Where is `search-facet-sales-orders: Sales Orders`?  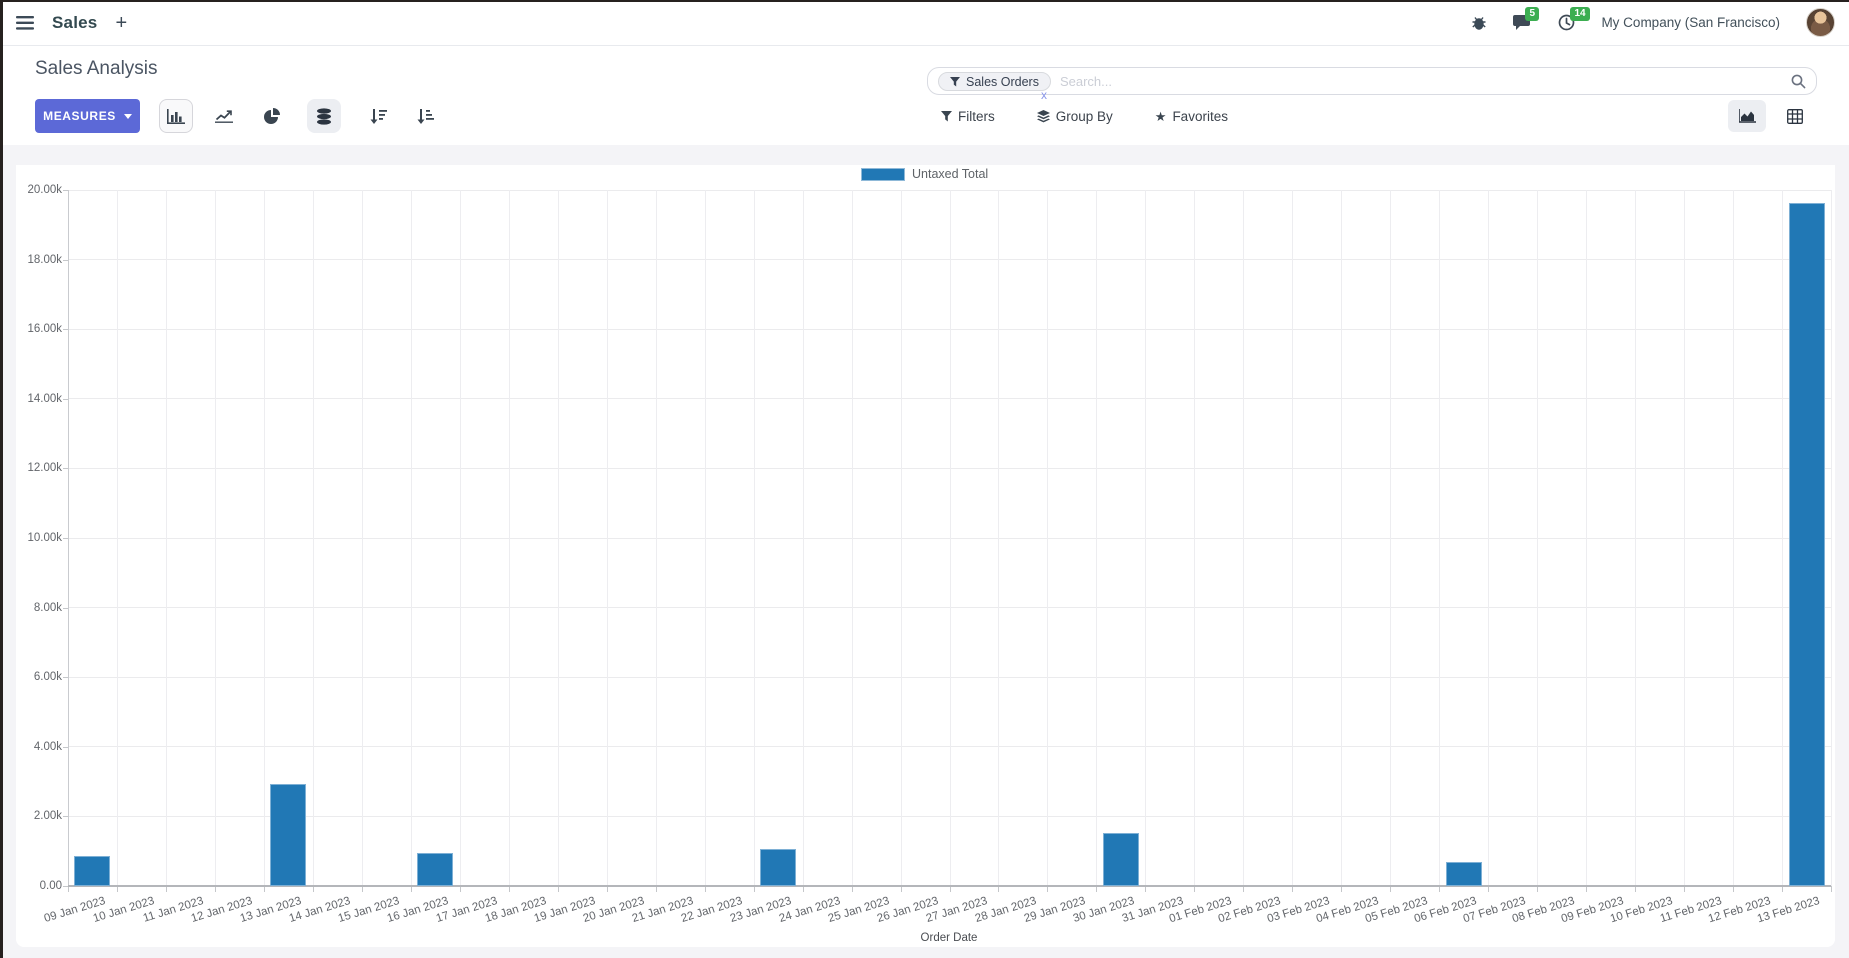 search-facet-sales-orders: Sales Orders is located at coordinates (994, 81).